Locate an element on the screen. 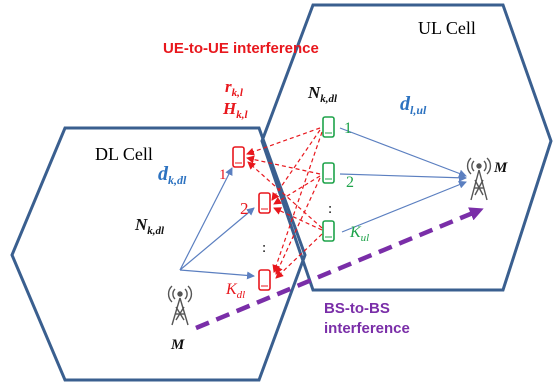  dl-arrow-ue2 is located at coordinates (217, 239).